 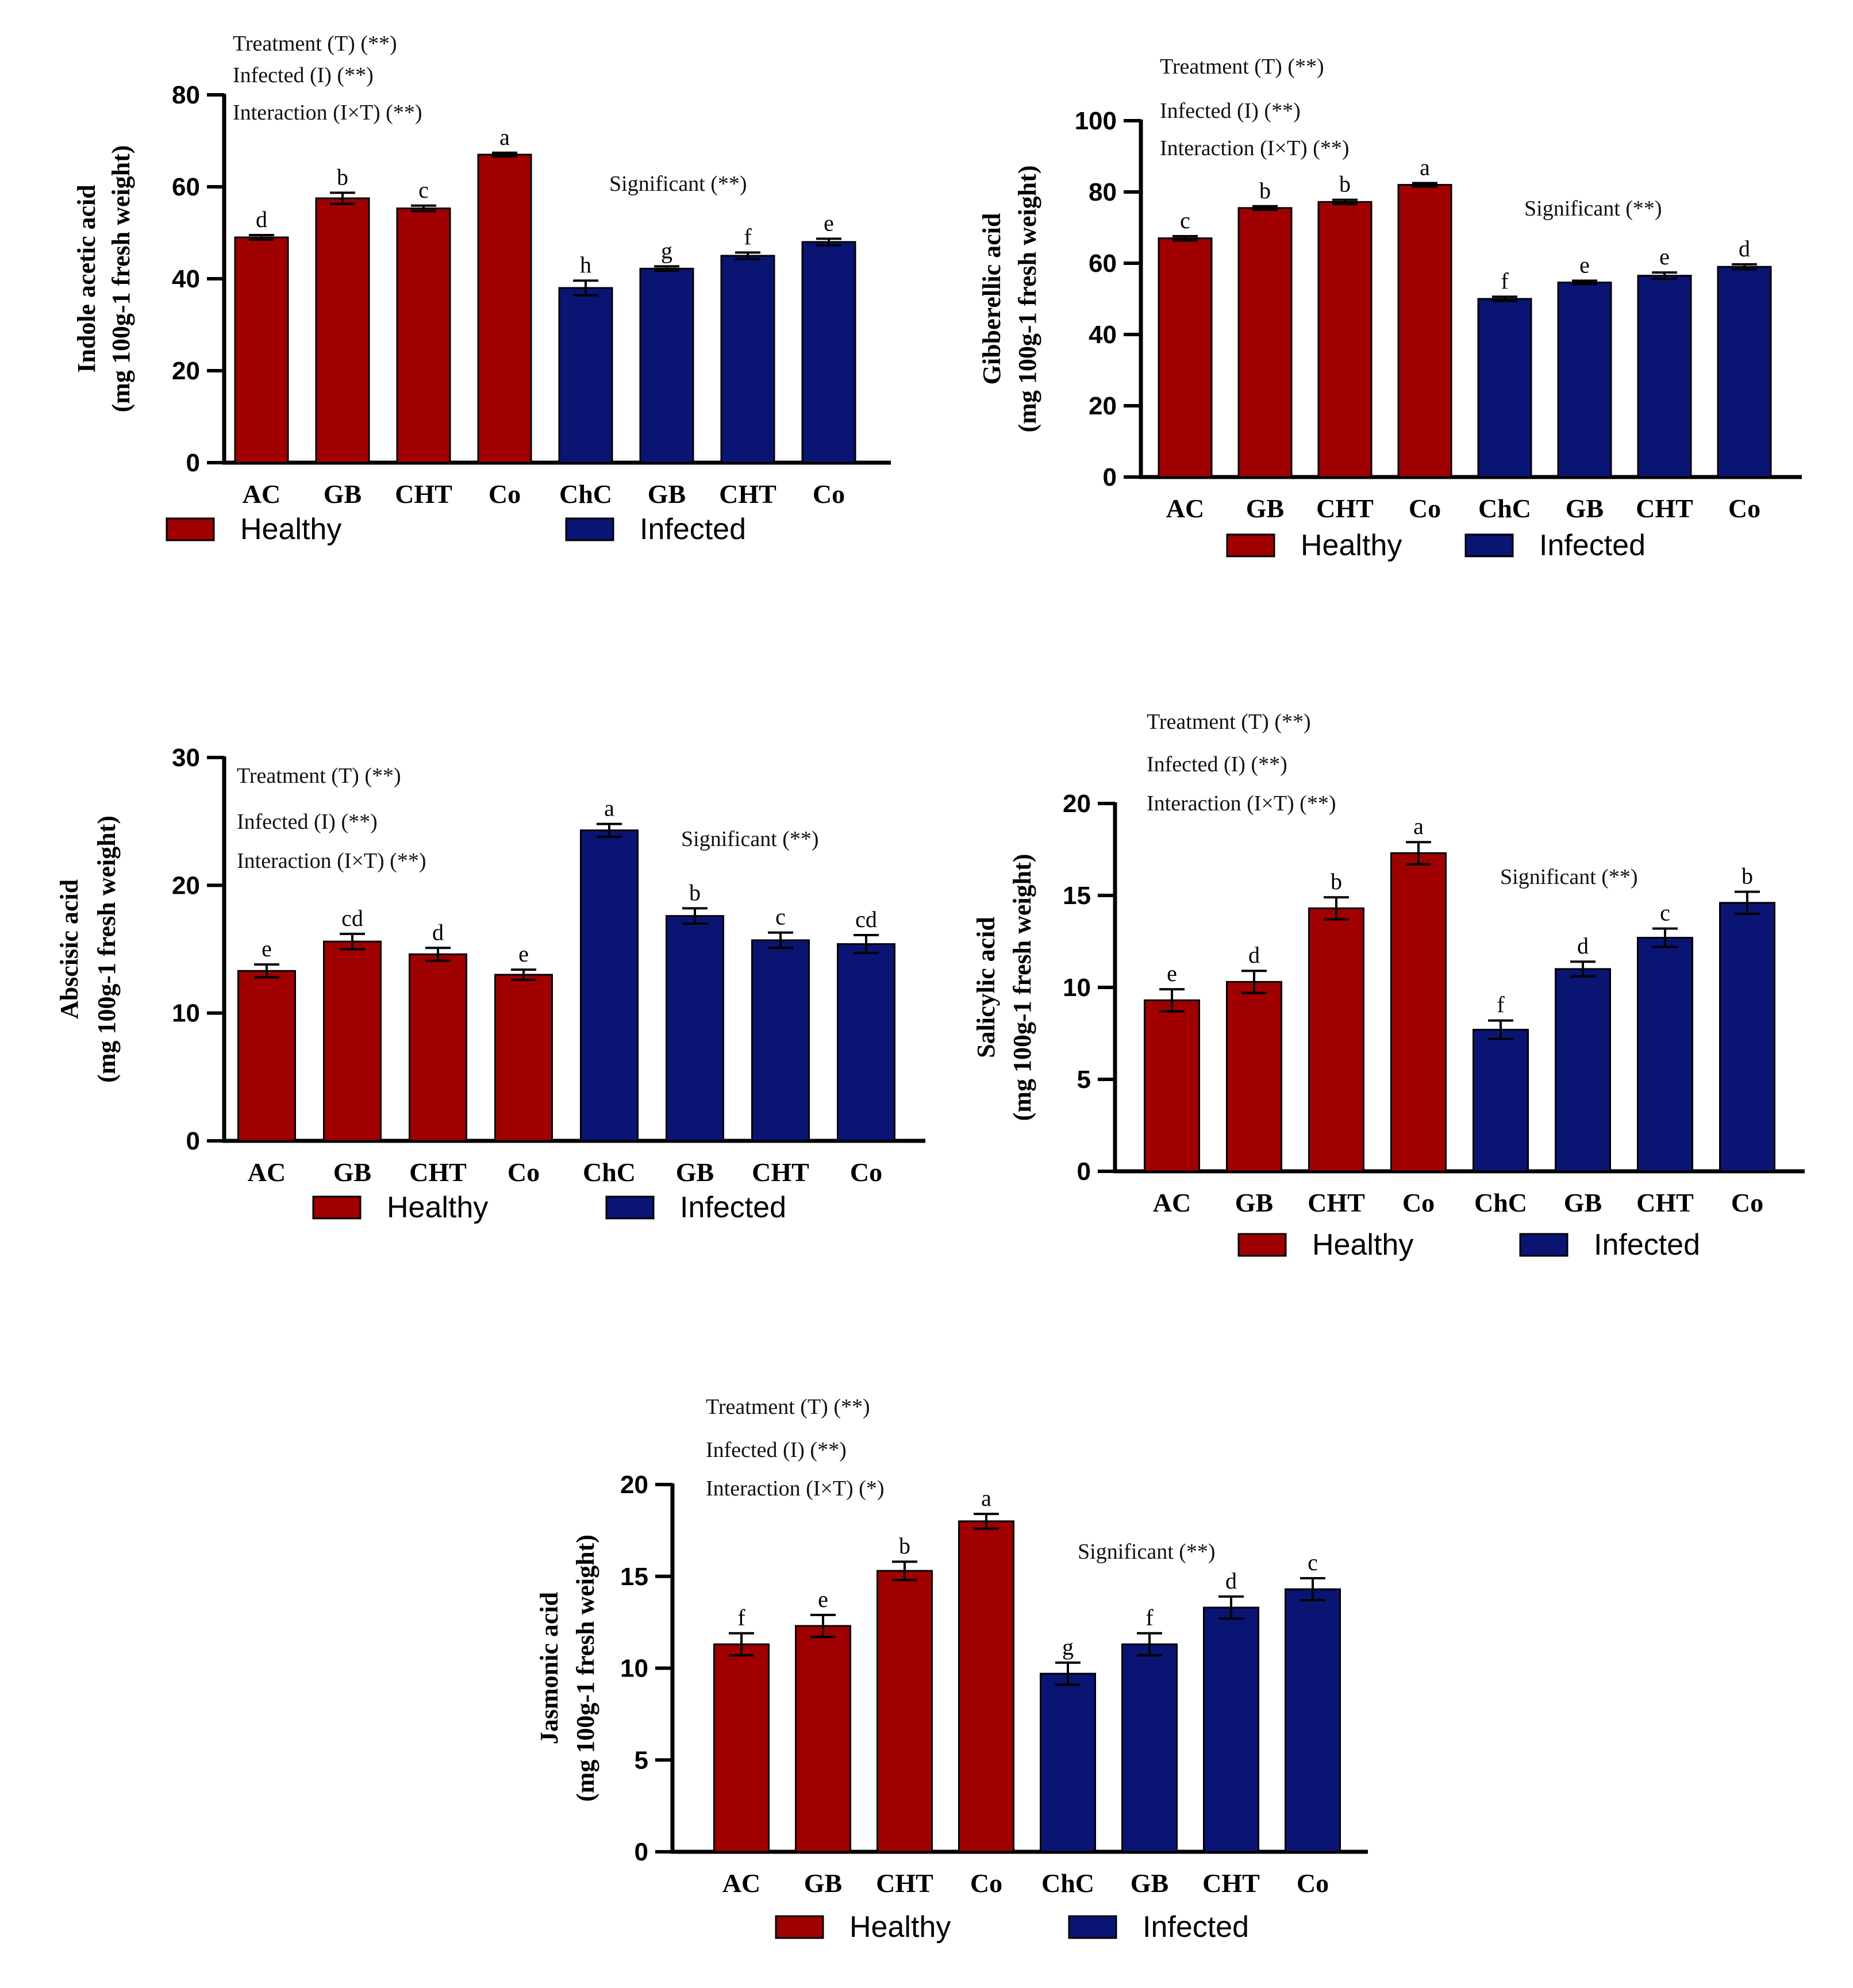 I want to click on y-axis-title: Abscisic acid, so click(x=69, y=949).